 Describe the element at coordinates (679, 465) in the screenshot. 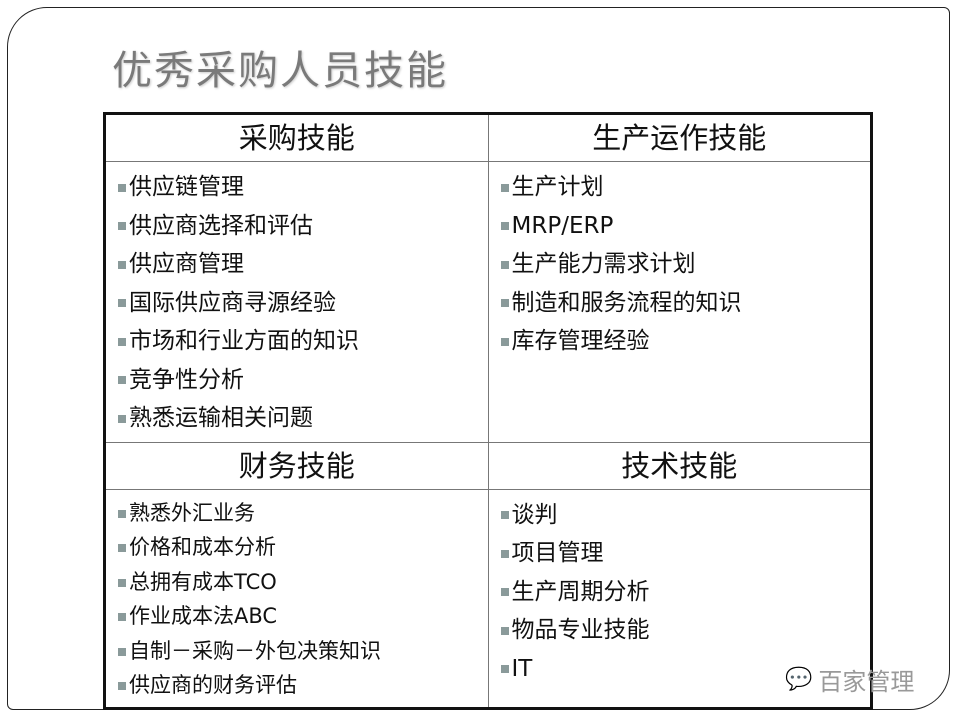

I see `section-header-technical: 技术技能` at that location.